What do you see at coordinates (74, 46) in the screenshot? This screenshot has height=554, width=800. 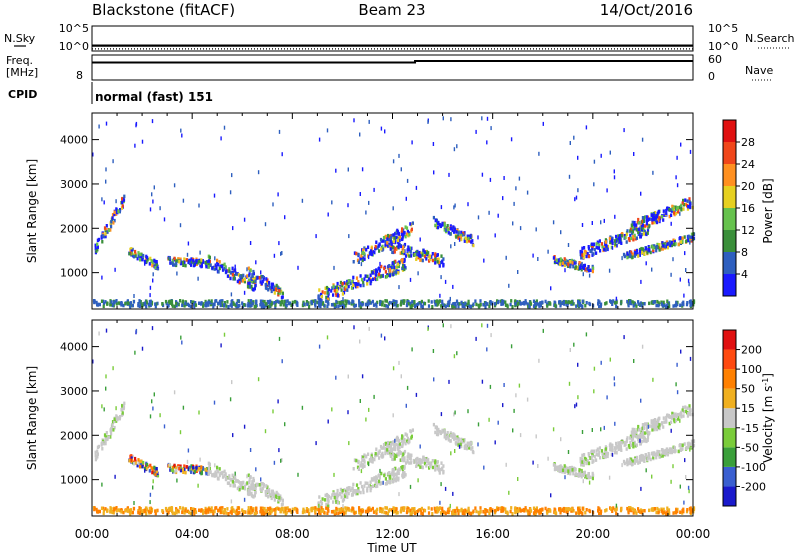 I see `noise-left-tick-bottom: 10^0` at bounding box center [74, 46].